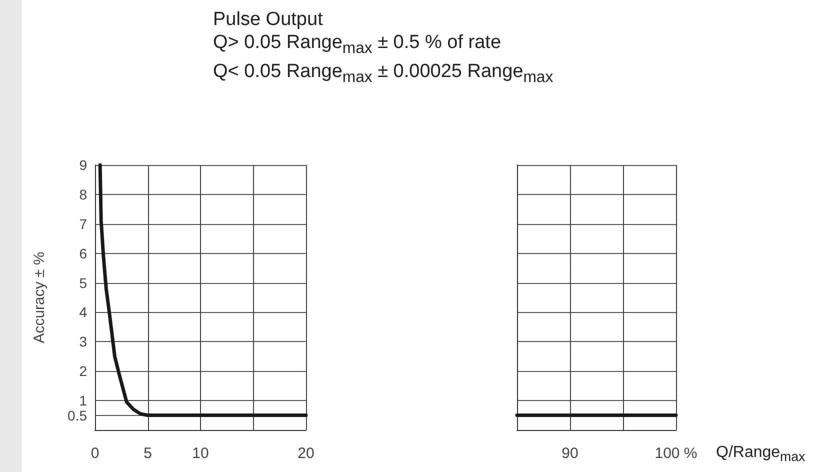  What do you see at coordinates (203, 290) in the screenshot?
I see `line-series` at bounding box center [203, 290].